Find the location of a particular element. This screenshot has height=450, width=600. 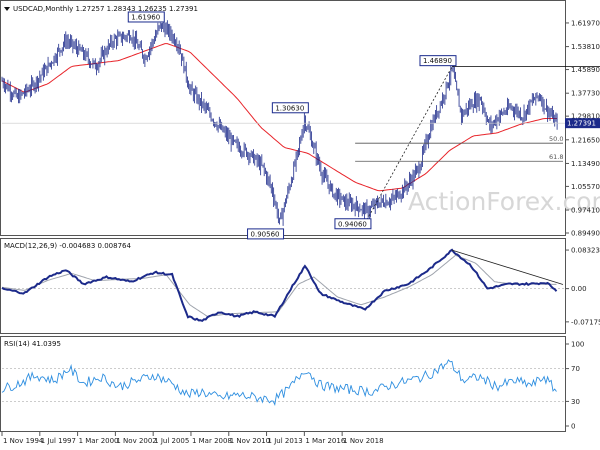

level-label: 1.30630 is located at coordinates (289, 108).